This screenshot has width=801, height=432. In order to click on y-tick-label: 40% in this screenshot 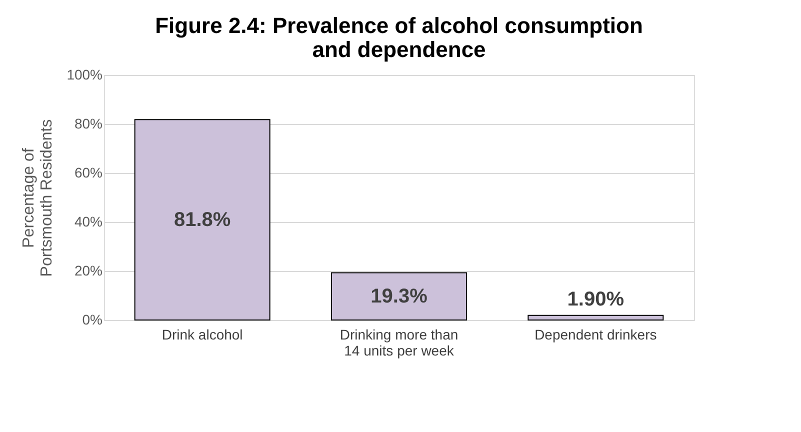, I will do `click(88, 222)`.